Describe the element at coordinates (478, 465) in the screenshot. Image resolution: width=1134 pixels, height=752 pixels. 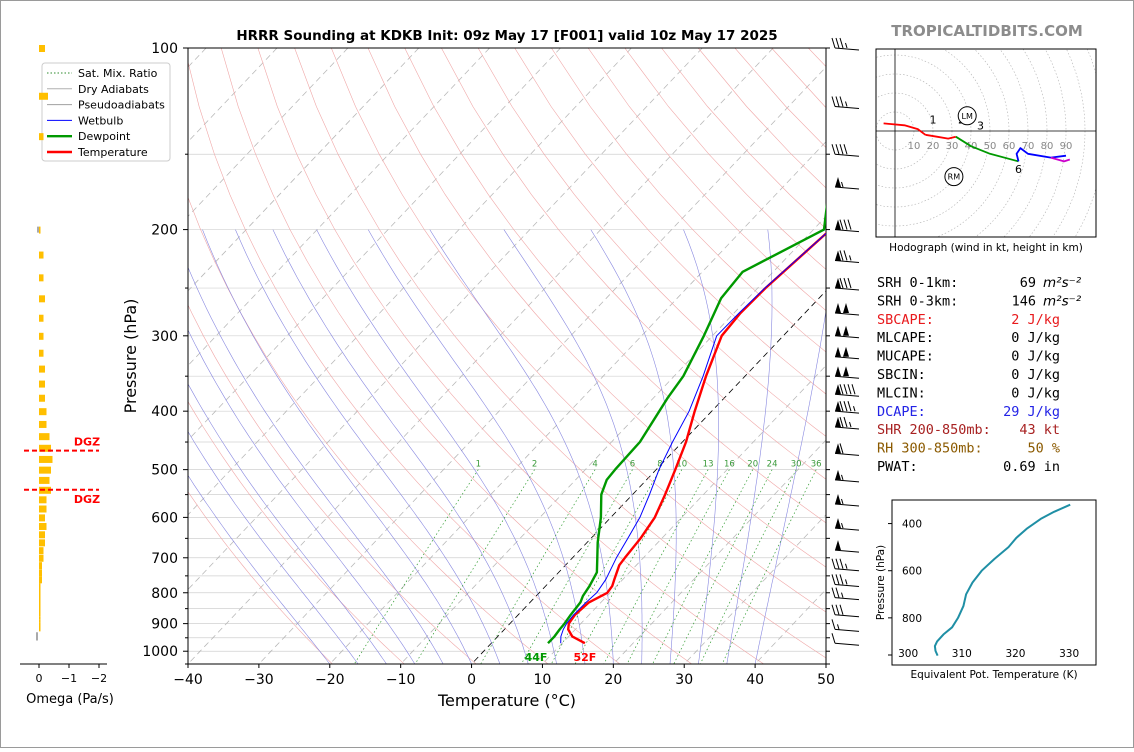
I see `mixing-ratio-label: 1` at that location.